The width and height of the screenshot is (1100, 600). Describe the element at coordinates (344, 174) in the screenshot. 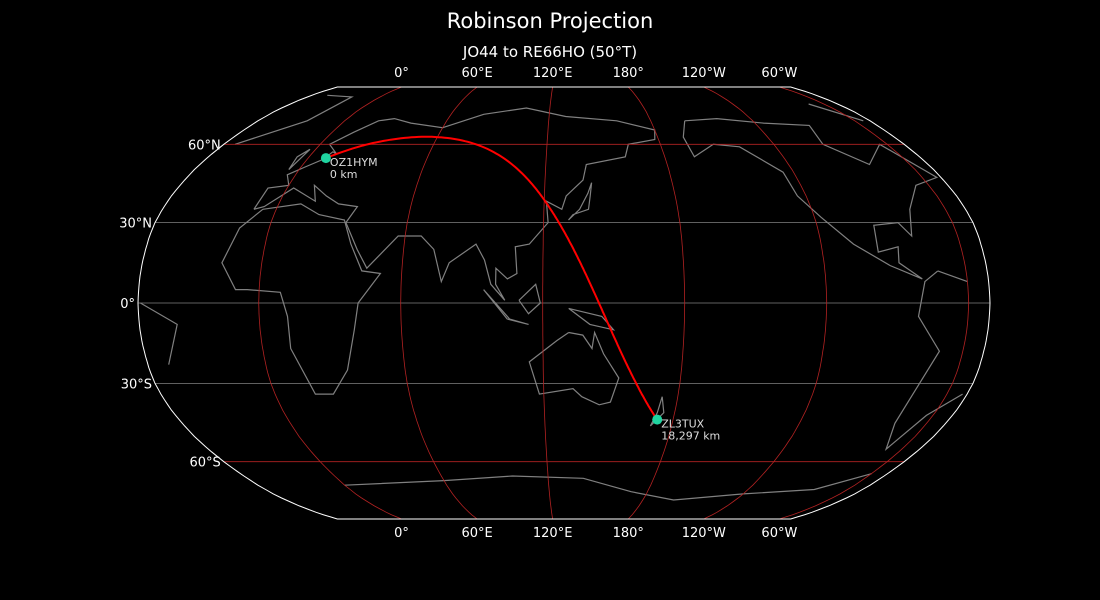

I see `station-distance: 0 km` at that location.